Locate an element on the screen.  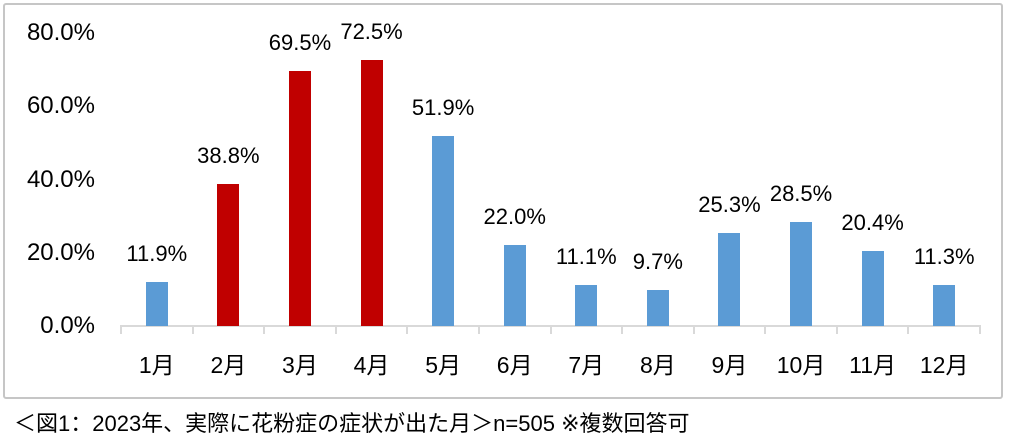
x-axis-label: 10月 is located at coordinates (801, 365).